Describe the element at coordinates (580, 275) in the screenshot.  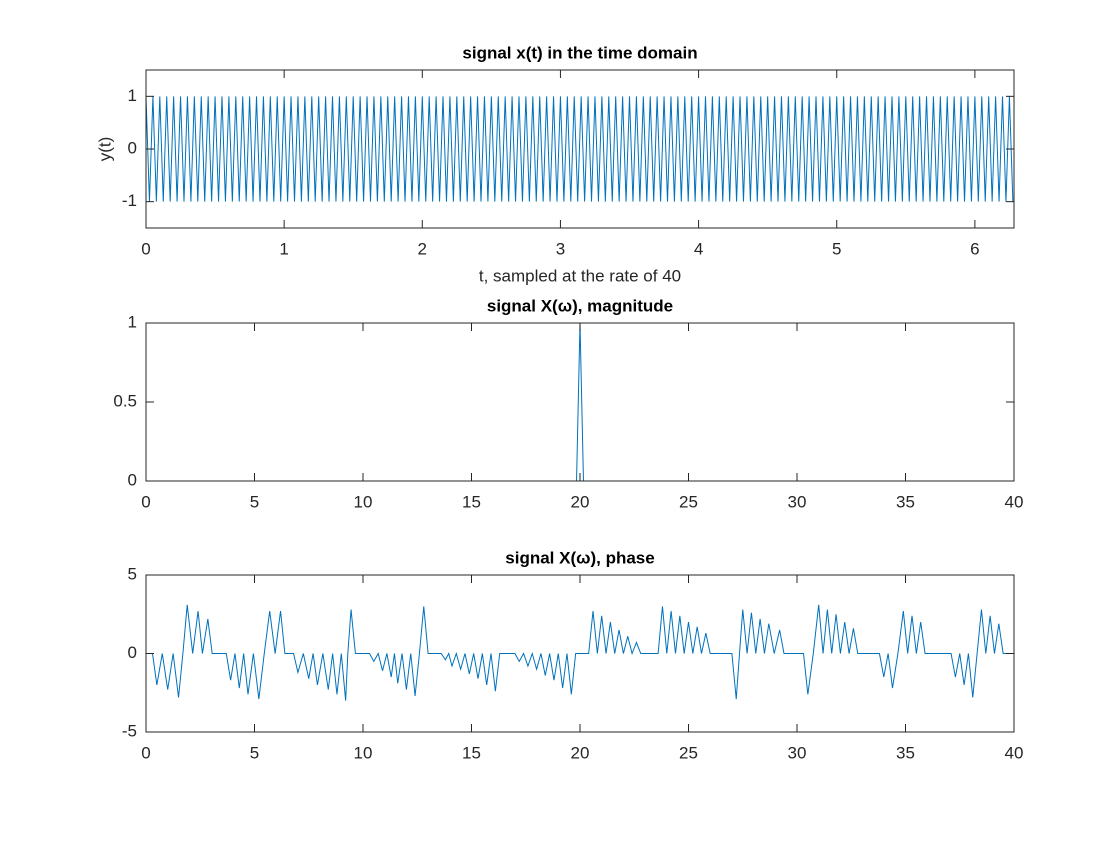
I see `x-axis-label: t, sampled at the rate of 40` at that location.